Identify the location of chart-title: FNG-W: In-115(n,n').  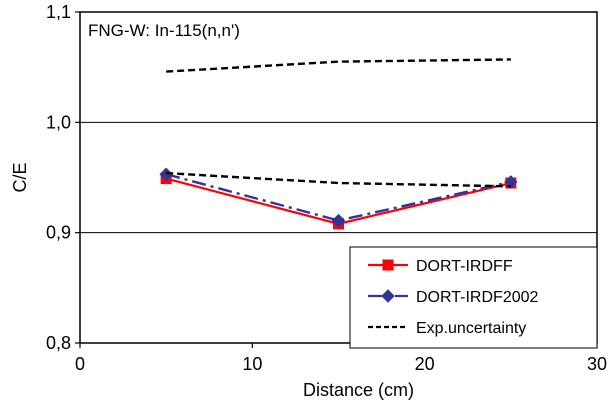
(164, 30).